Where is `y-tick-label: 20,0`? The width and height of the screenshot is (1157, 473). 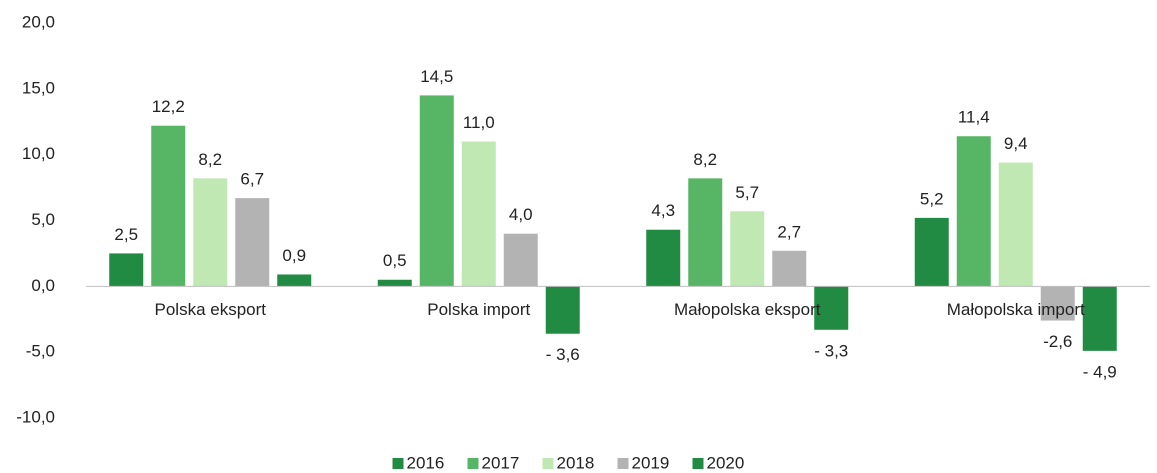
y-tick-label: 20,0 is located at coordinates (38, 21).